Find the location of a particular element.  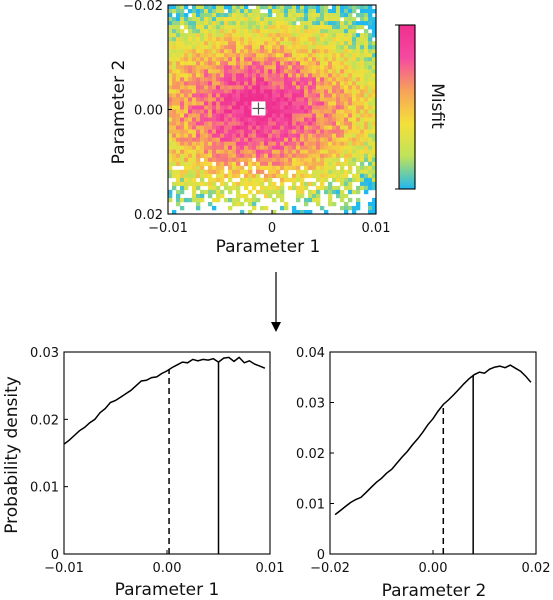

left-density-y-label: Probability density is located at coordinates (12, 455).